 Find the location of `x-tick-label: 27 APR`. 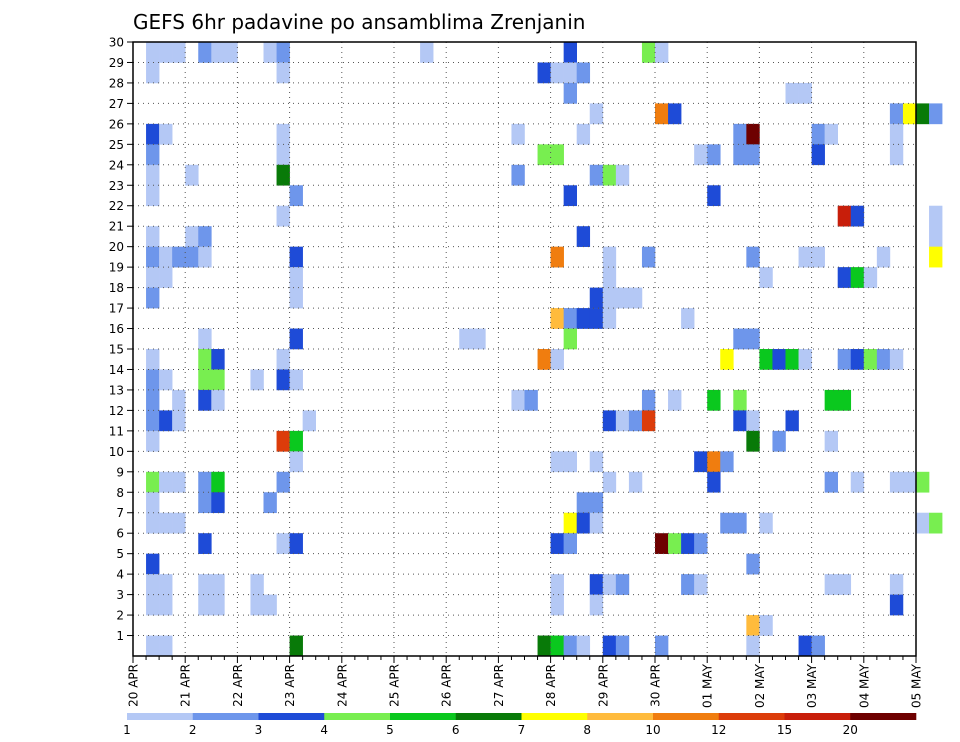

x-tick-label: 27 APR is located at coordinates (499, 685).